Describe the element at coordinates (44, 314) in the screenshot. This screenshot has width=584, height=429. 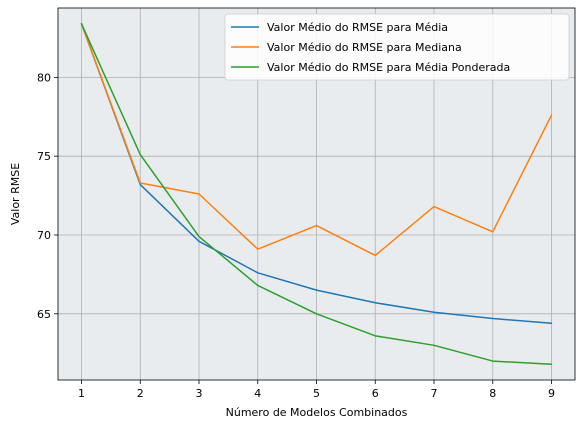
I see `y-tick-label: 65` at that location.